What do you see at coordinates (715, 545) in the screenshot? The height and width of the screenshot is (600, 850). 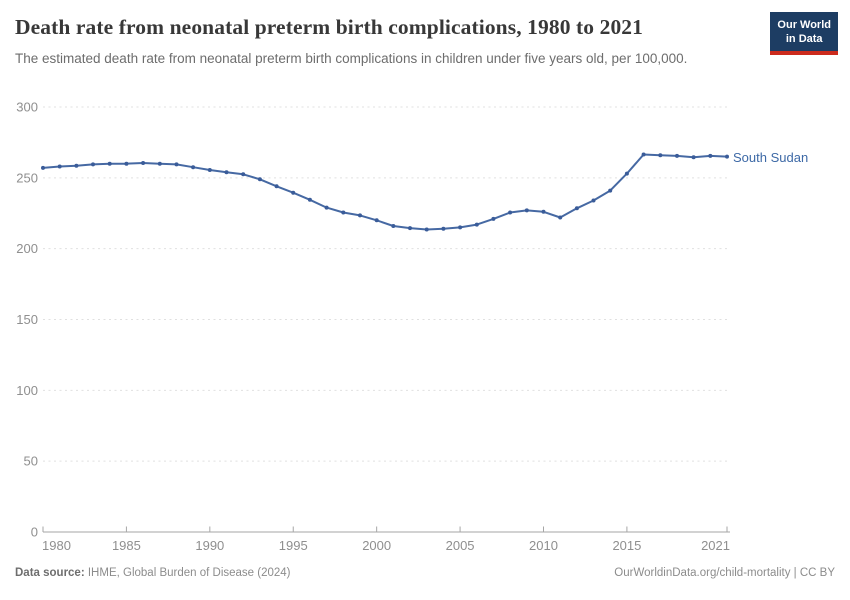 I see `x-tick-label: 2021` at bounding box center [715, 545].